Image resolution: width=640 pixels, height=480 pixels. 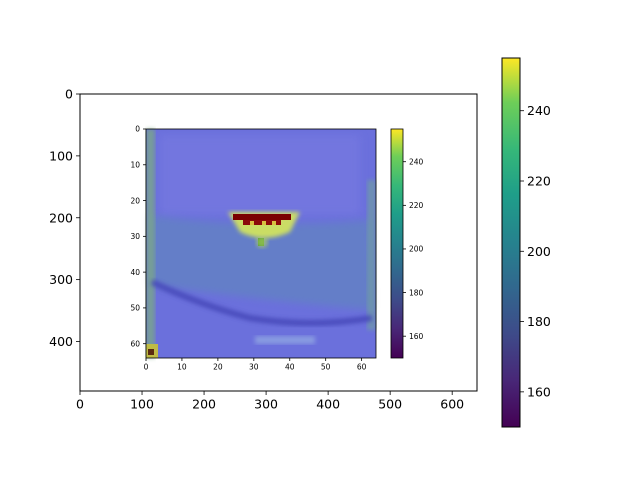 I want to click on inner-image-bottom-strip, so click(x=285, y=340).